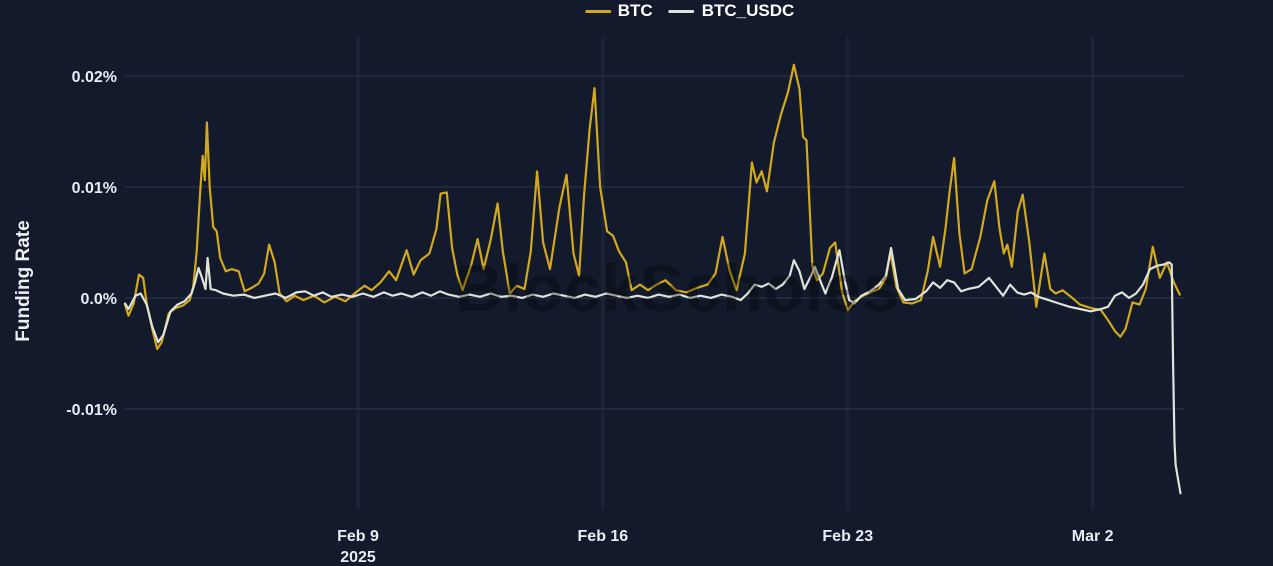 The width and height of the screenshot is (1273, 566). I want to click on legend-item-btc: BTC, so click(618, 11).